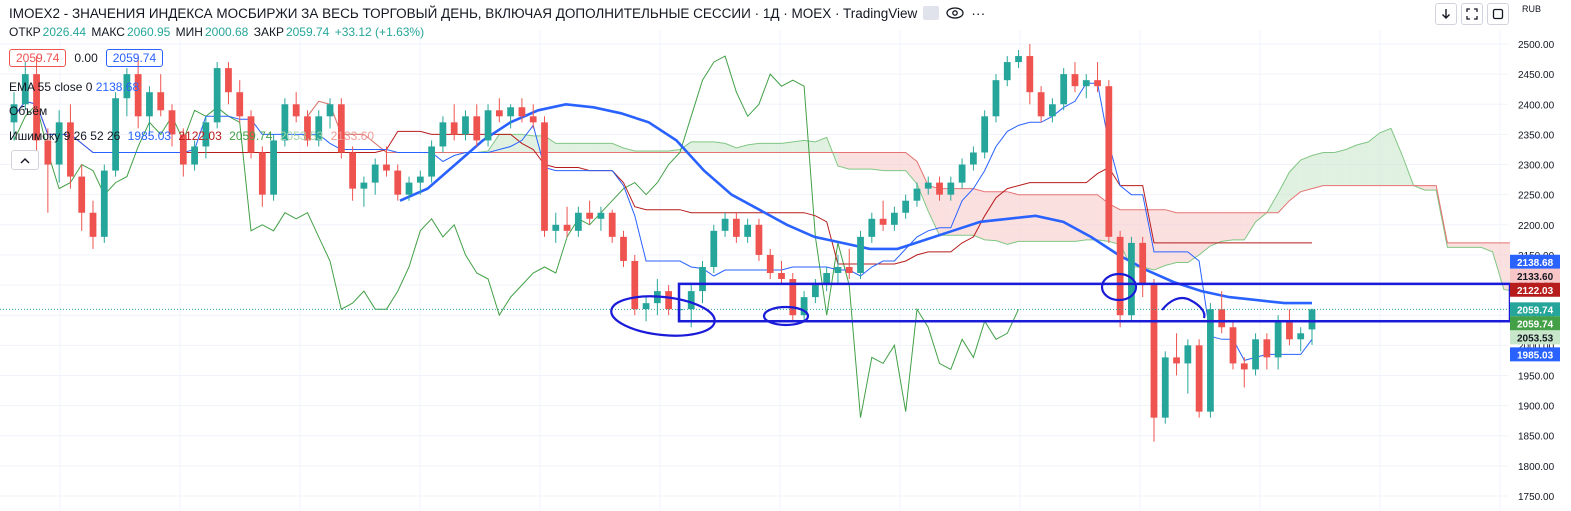 The width and height of the screenshot is (1571, 511). I want to click on y-tick-label-12: 2350.00, so click(1536, 135).